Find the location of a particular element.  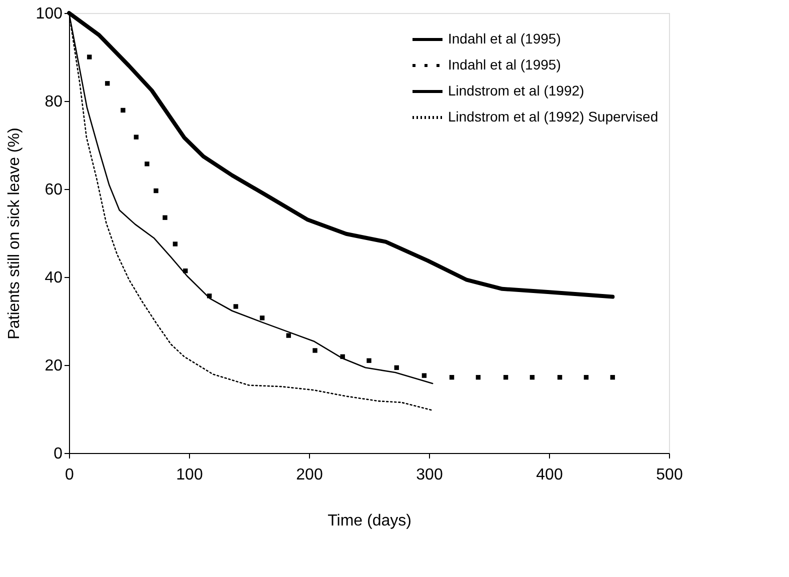

y-axis-title: Patients still on sick leave (%) is located at coordinates (14, 234).